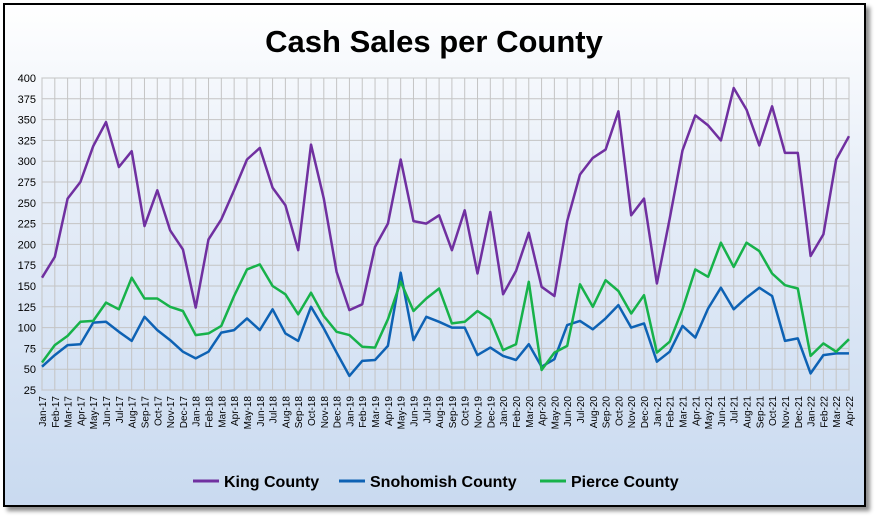 The image size is (875, 516). What do you see at coordinates (824, 412) in the screenshot?
I see `x-tick-label: Feb-22` at bounding box center [824, 412].